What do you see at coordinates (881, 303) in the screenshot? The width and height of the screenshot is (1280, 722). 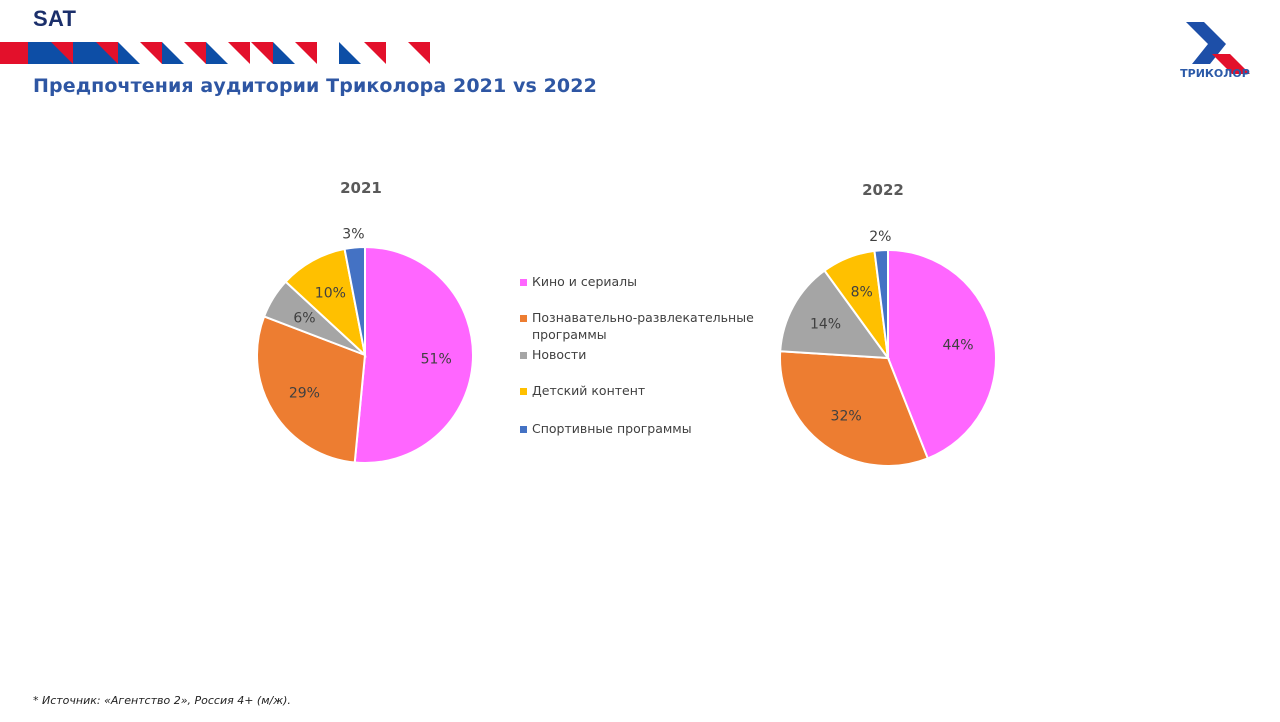 I see `pie-slice-sports-2022` at bounding box center [881, 303].